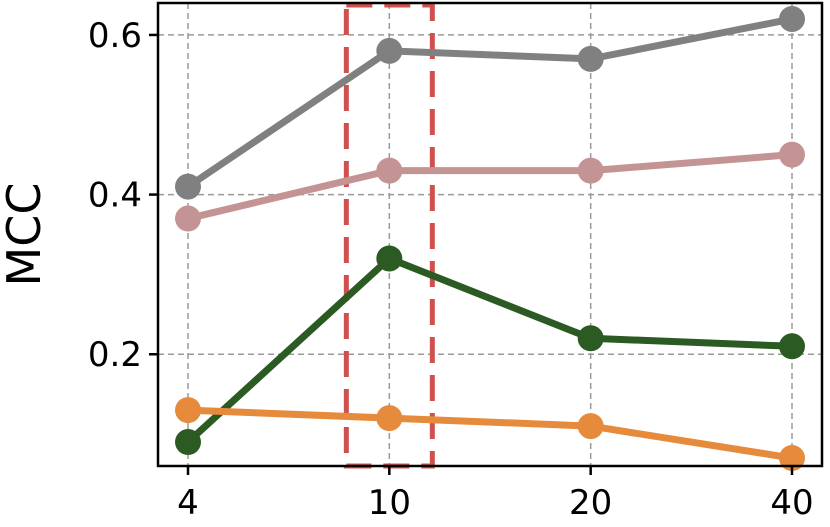  Describe the element at coordinates (115, 196) in the screenshot. I see `y-tick-label: 0.4` at that location.